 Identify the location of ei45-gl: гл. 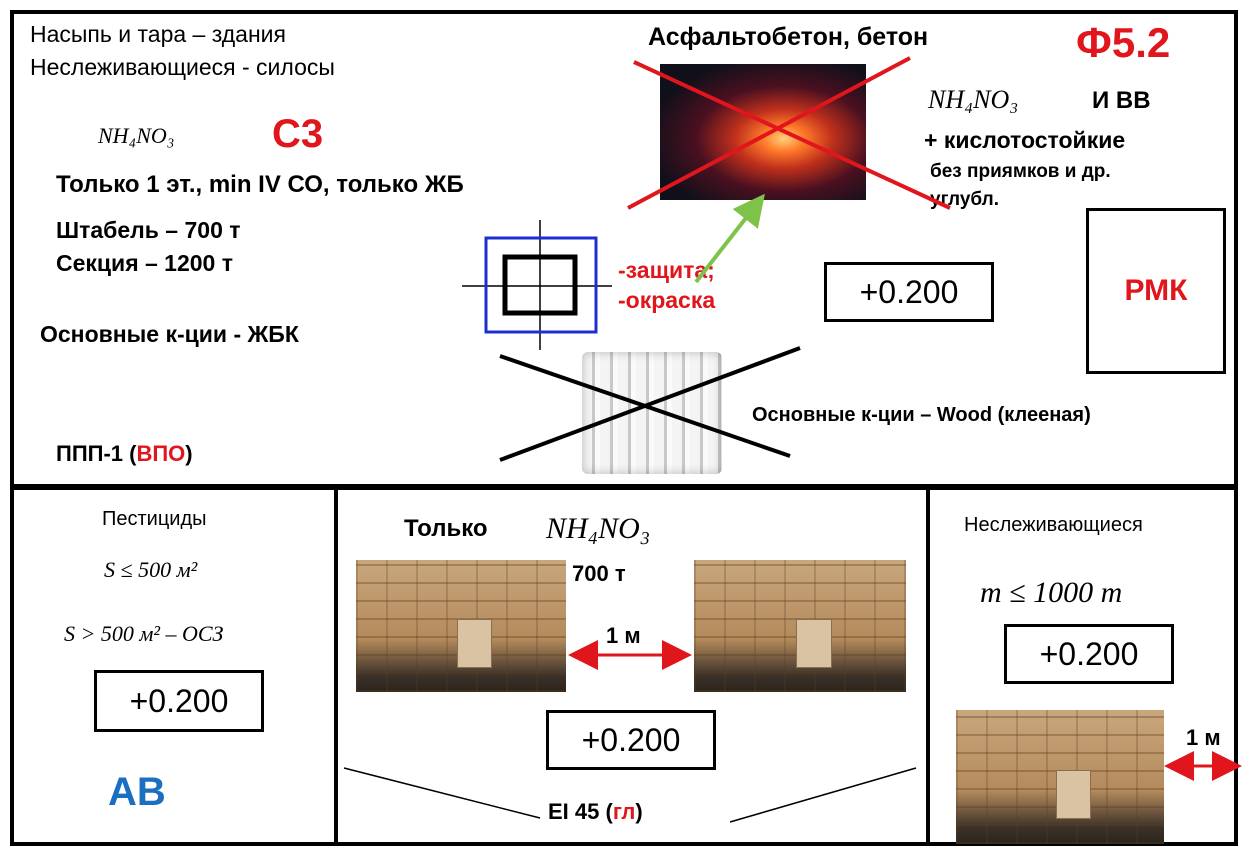
(624, 811).